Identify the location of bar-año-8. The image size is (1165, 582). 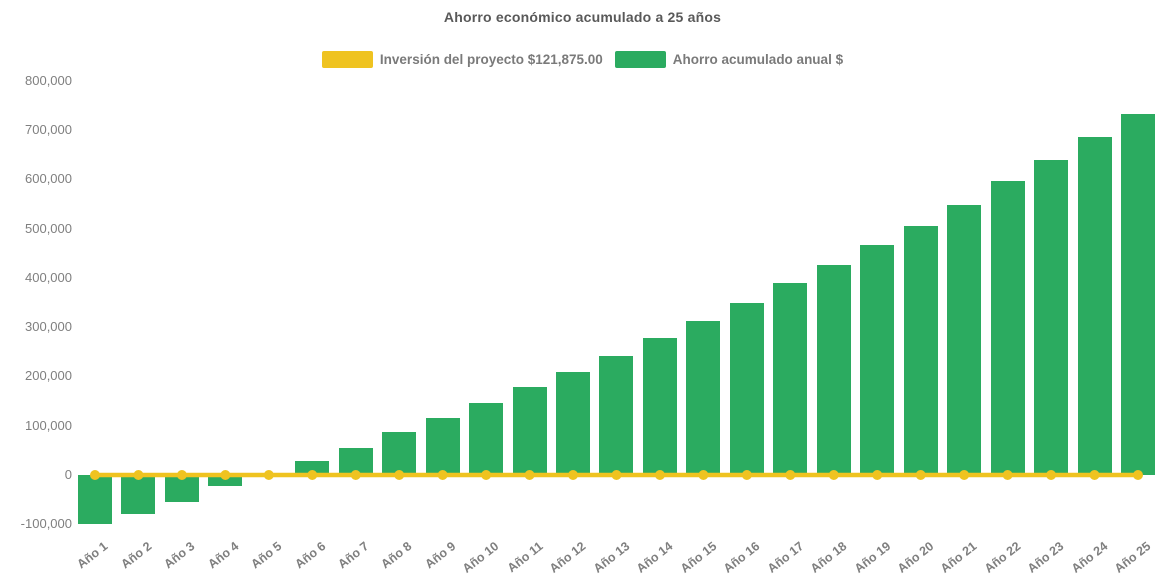
(399, 453).